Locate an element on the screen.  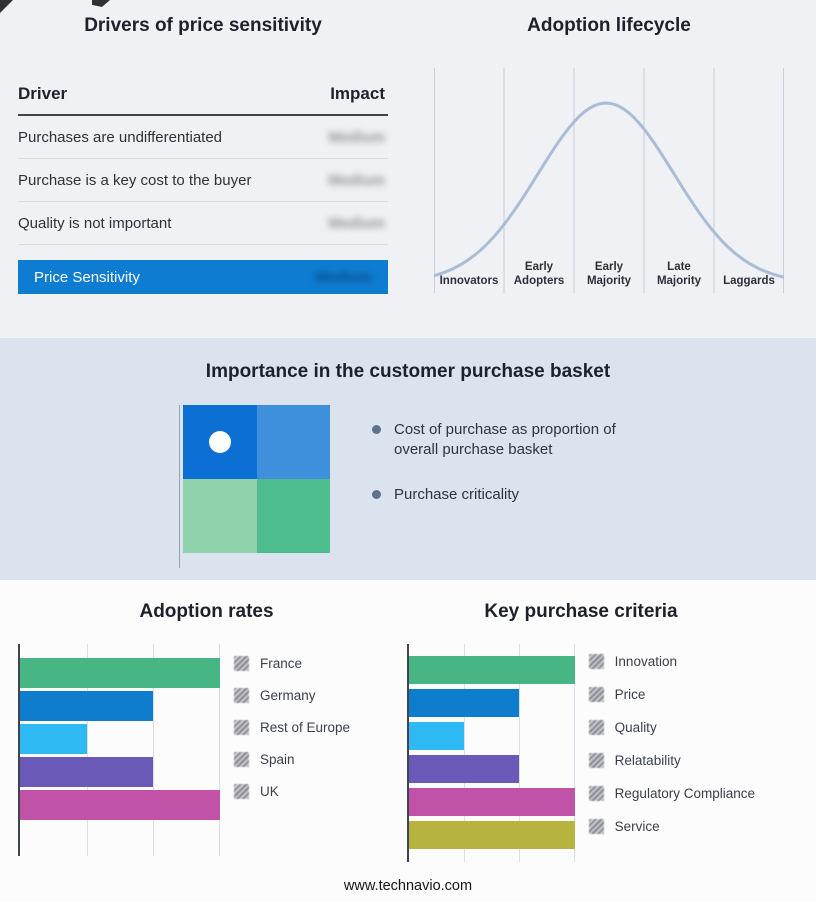
key-purchase-criteria-plot is located at coordinates (491, 753).